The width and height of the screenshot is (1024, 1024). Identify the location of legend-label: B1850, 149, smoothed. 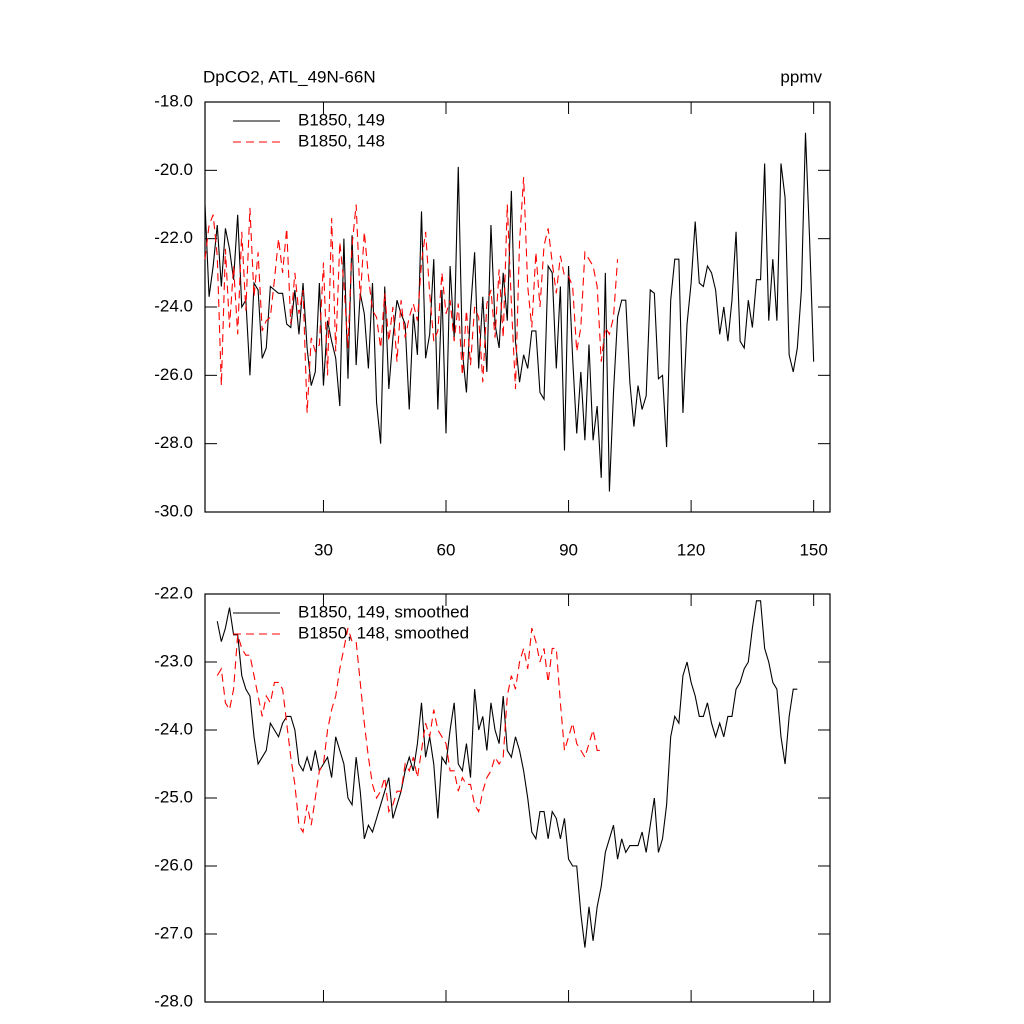
(383, 611).